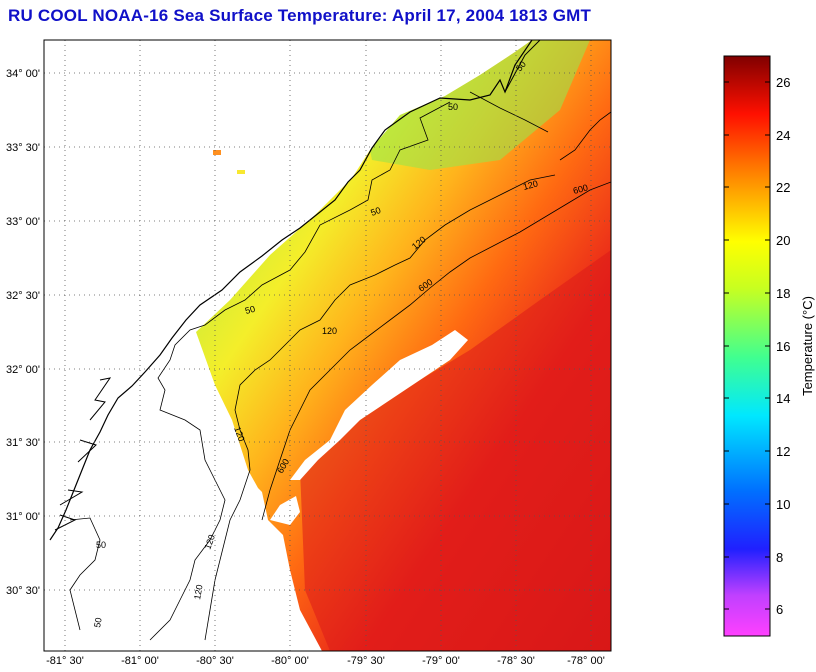 Image resolution: width=816 pixels, height=672 pixels. I want to click on latitude-tick-label: 30° 30', so click(23, 591).